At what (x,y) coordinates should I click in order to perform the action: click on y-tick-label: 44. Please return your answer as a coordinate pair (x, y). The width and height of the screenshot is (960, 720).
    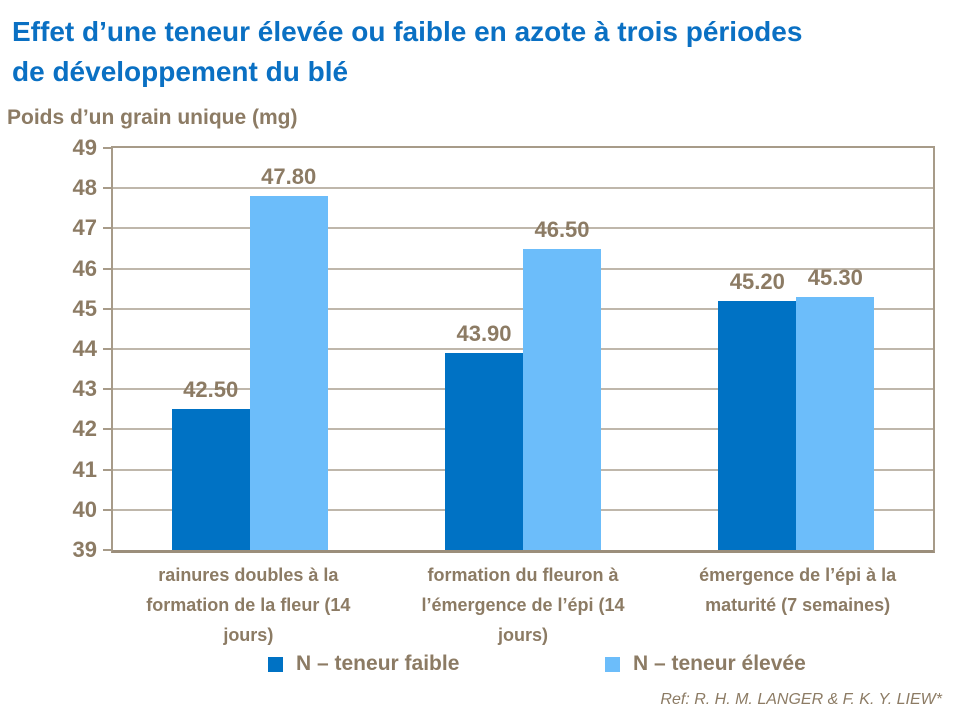
    Looking at the image, I should click on (84, 348).